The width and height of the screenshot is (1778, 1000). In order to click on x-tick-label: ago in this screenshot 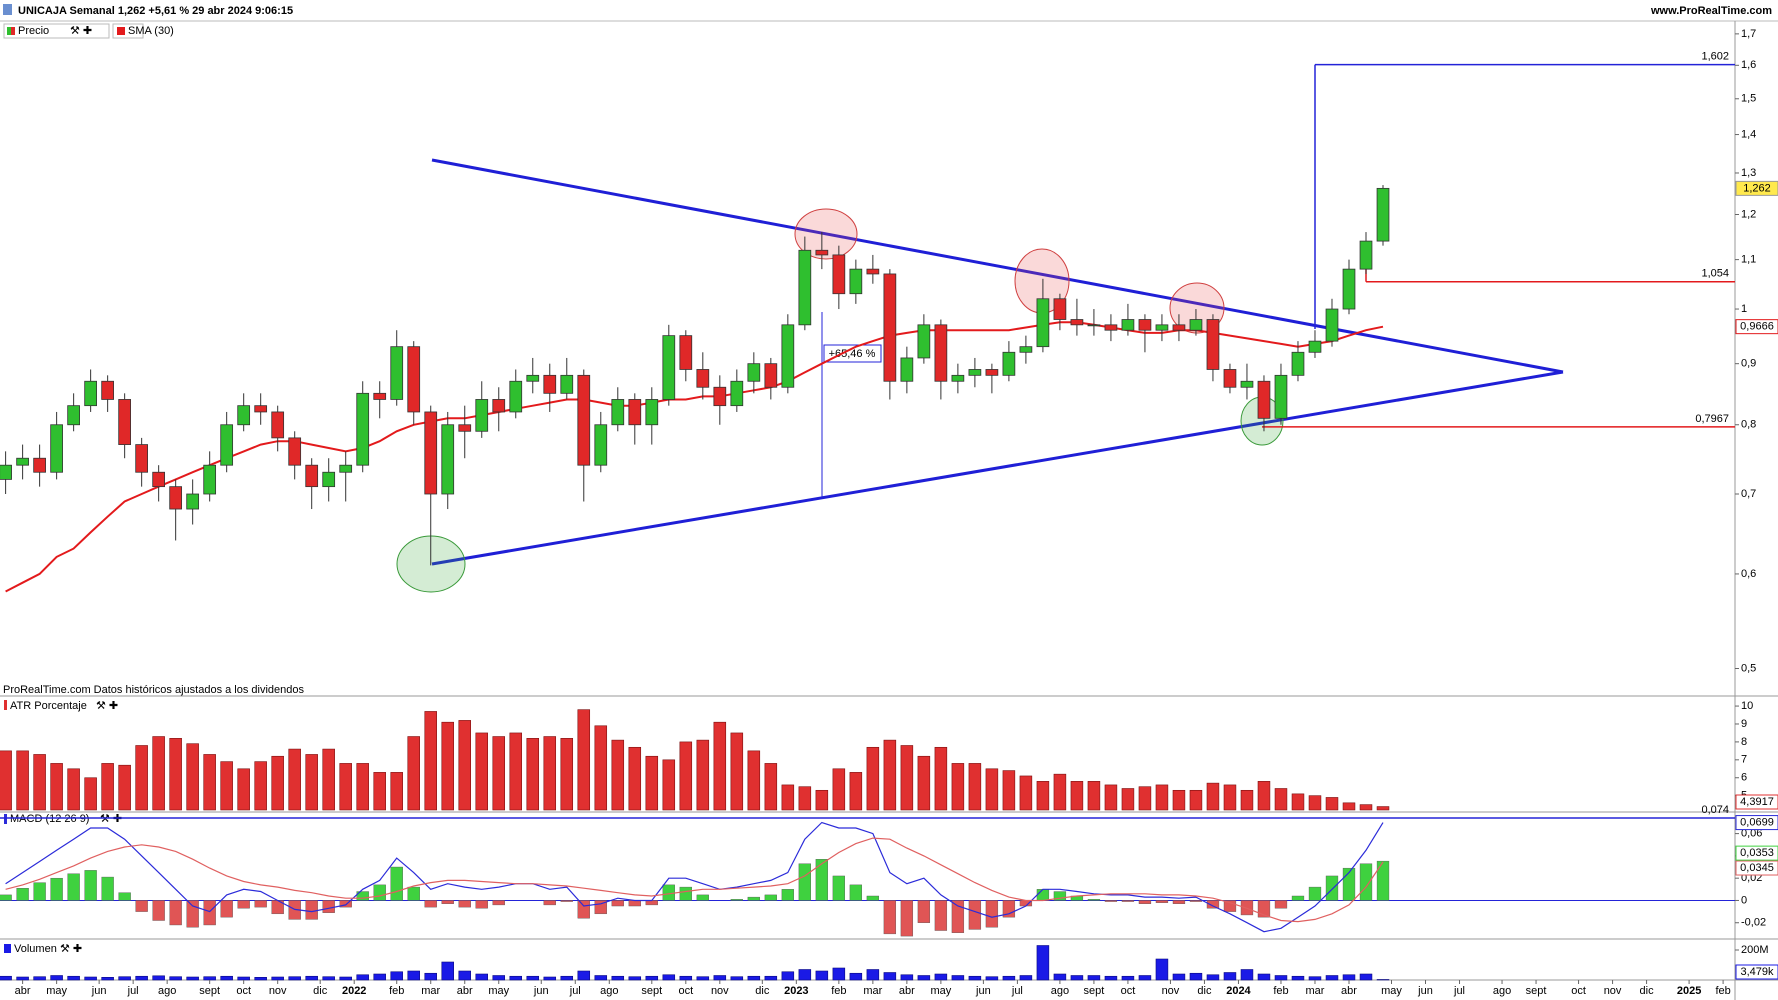, I will do `click(1502, 991)`.